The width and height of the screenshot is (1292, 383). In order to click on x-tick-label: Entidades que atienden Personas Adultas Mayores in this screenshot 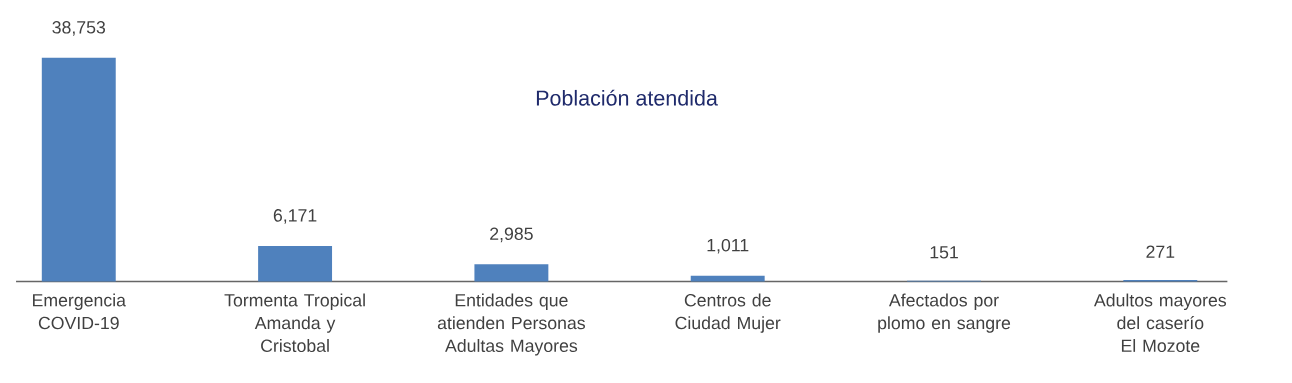, I will do `click(511, 324)`.